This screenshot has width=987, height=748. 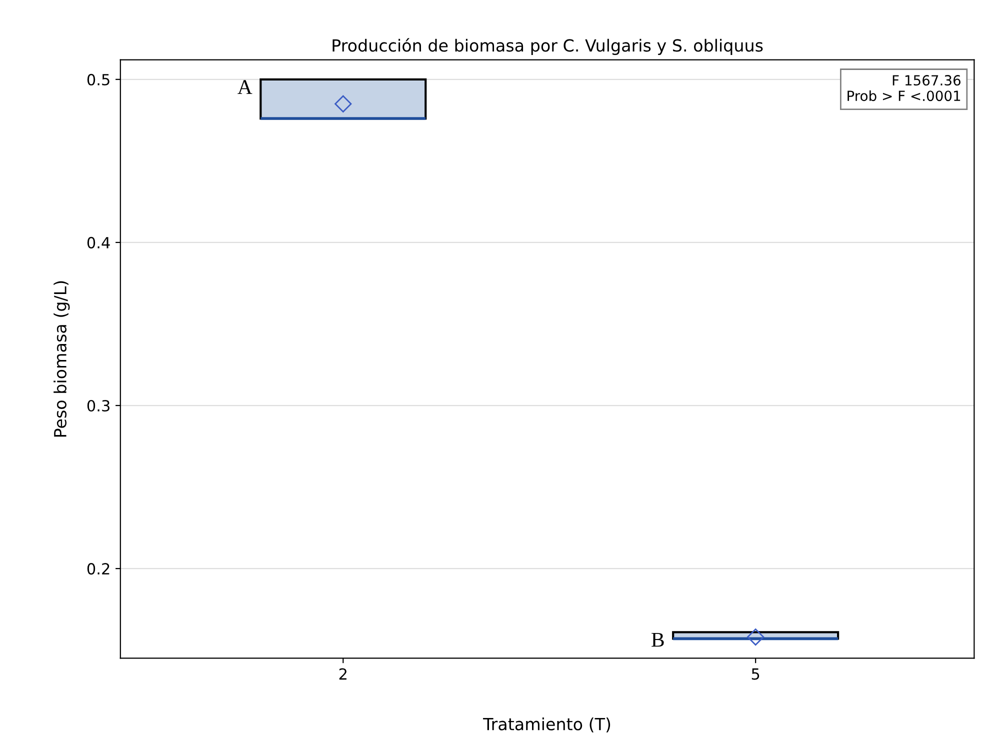 What do you see at coordinates (98, 242) in the screenshot?
I see `y-tick-label: 0.4` at bounding box center [98, 242].